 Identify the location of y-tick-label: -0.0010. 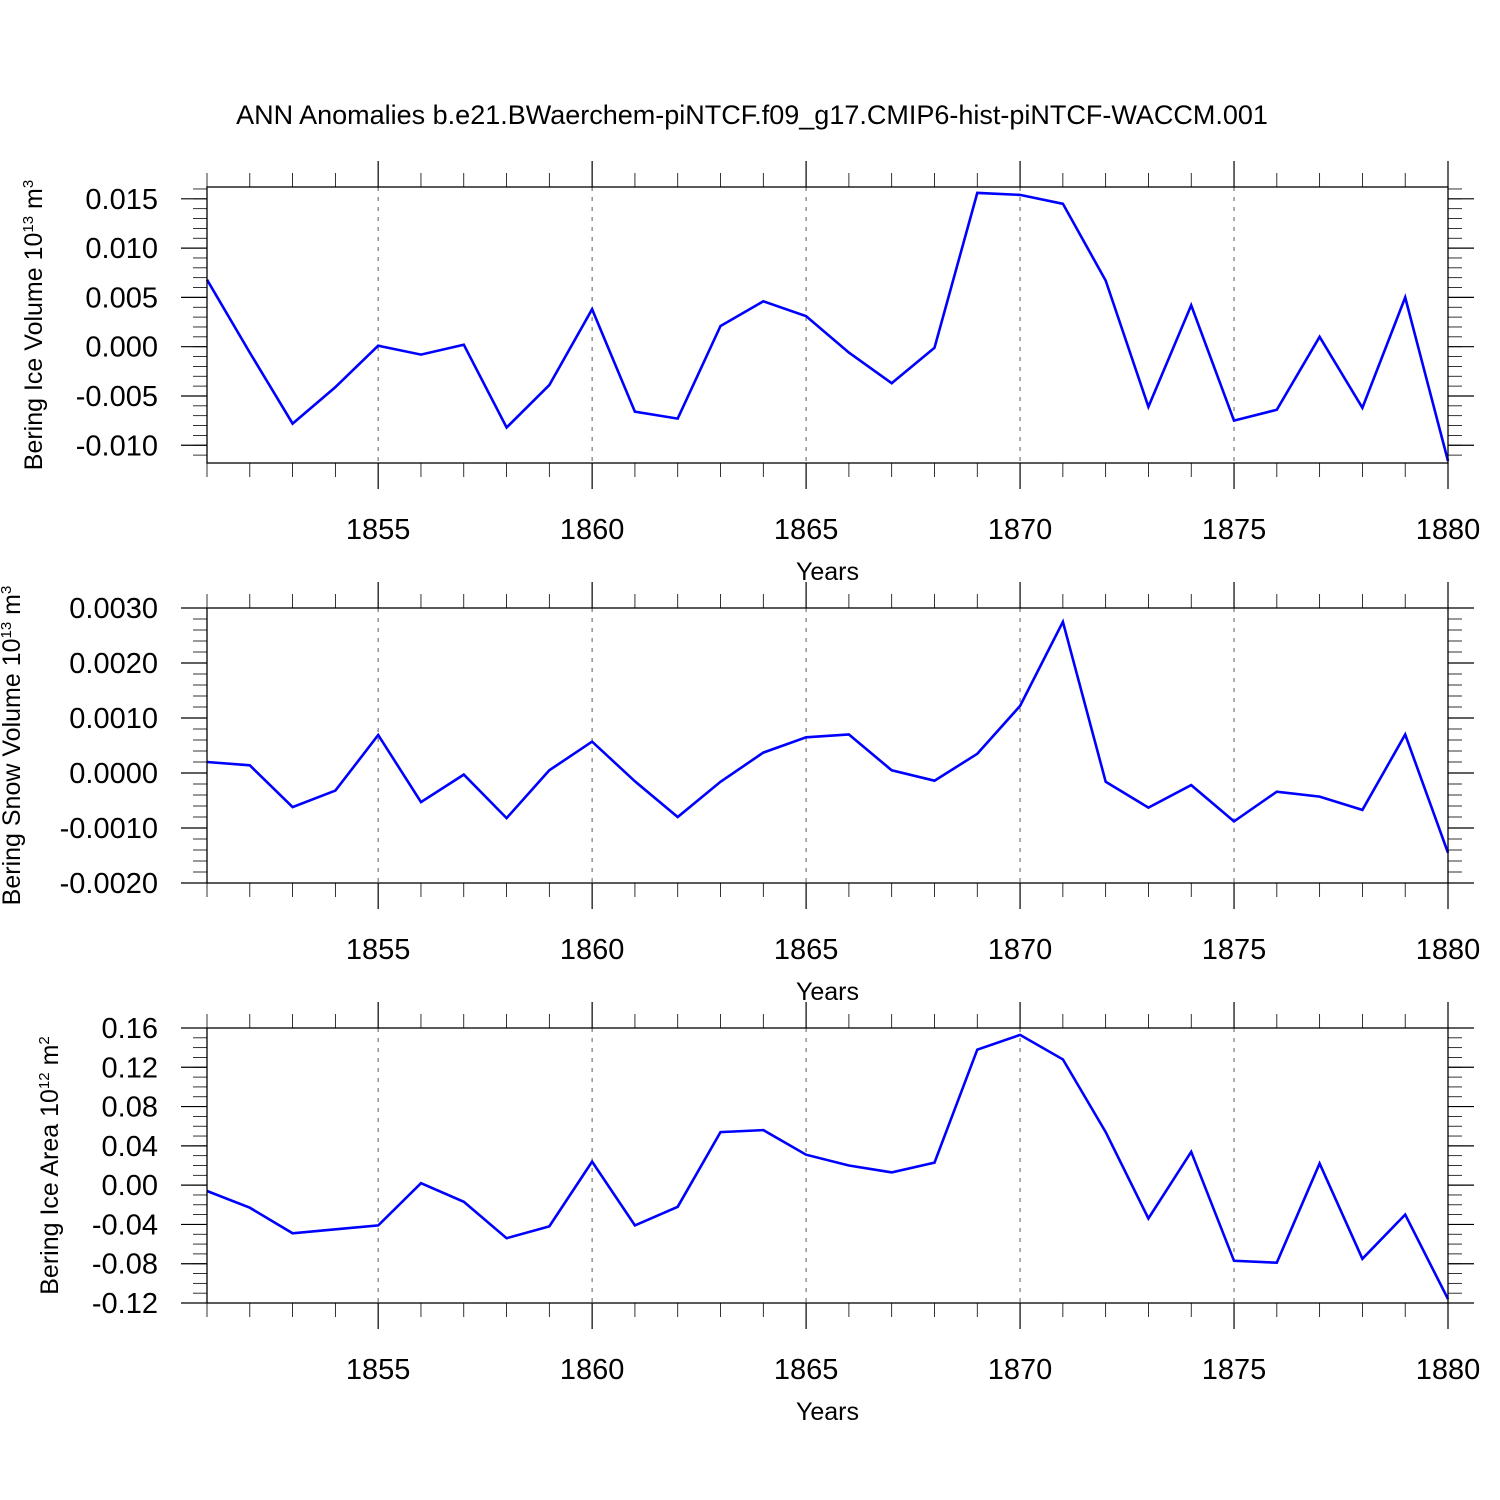
(109, 829).